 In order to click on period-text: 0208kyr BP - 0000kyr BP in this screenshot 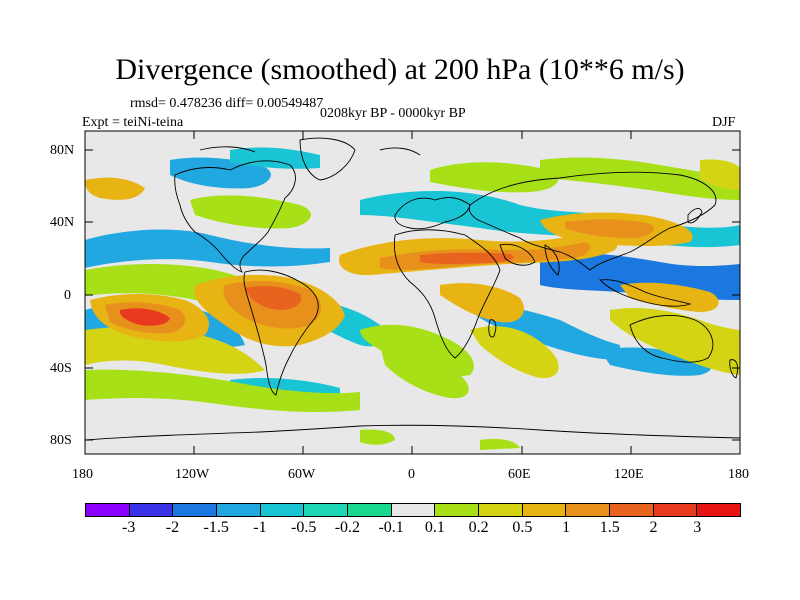, I will do `click(393, 113)`.